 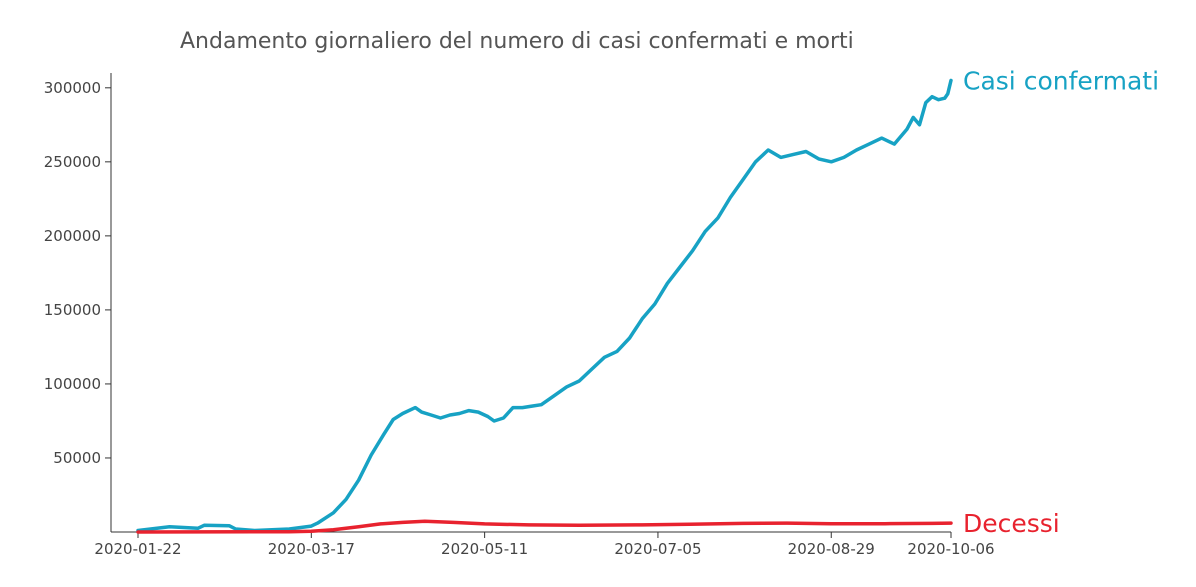 What do you see at coordinates (72, 236) in the screenshot?
I see `y-tick-label: 200000` at bounding box center [72, 236].